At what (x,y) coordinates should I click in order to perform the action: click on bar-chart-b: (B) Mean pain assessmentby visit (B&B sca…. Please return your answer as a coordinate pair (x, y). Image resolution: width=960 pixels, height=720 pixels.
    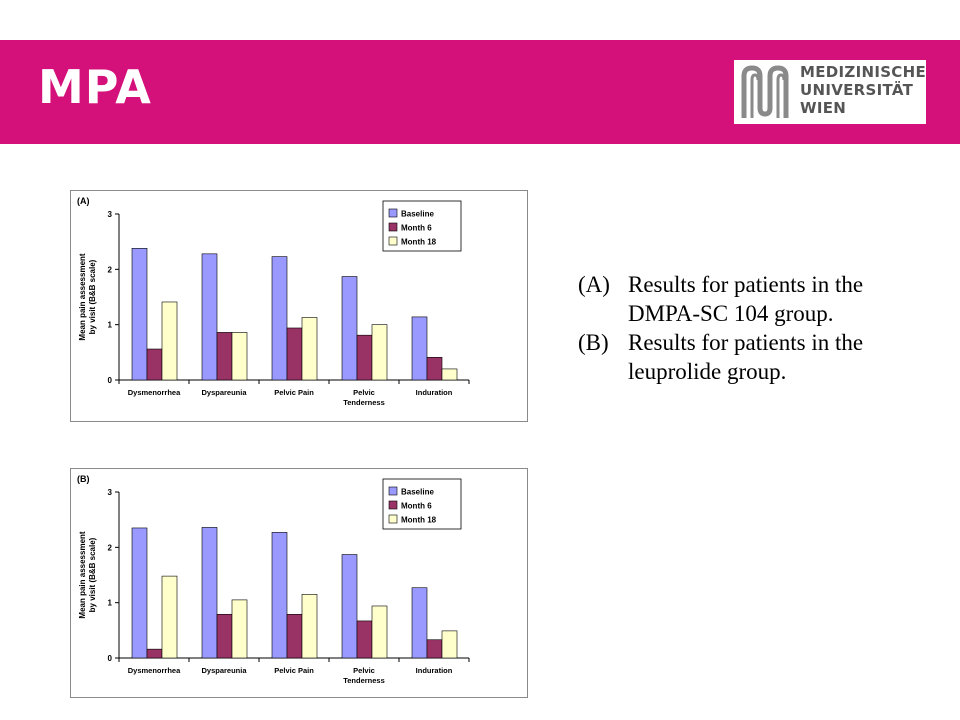
    Looking at the image, I should click on (273, 579).